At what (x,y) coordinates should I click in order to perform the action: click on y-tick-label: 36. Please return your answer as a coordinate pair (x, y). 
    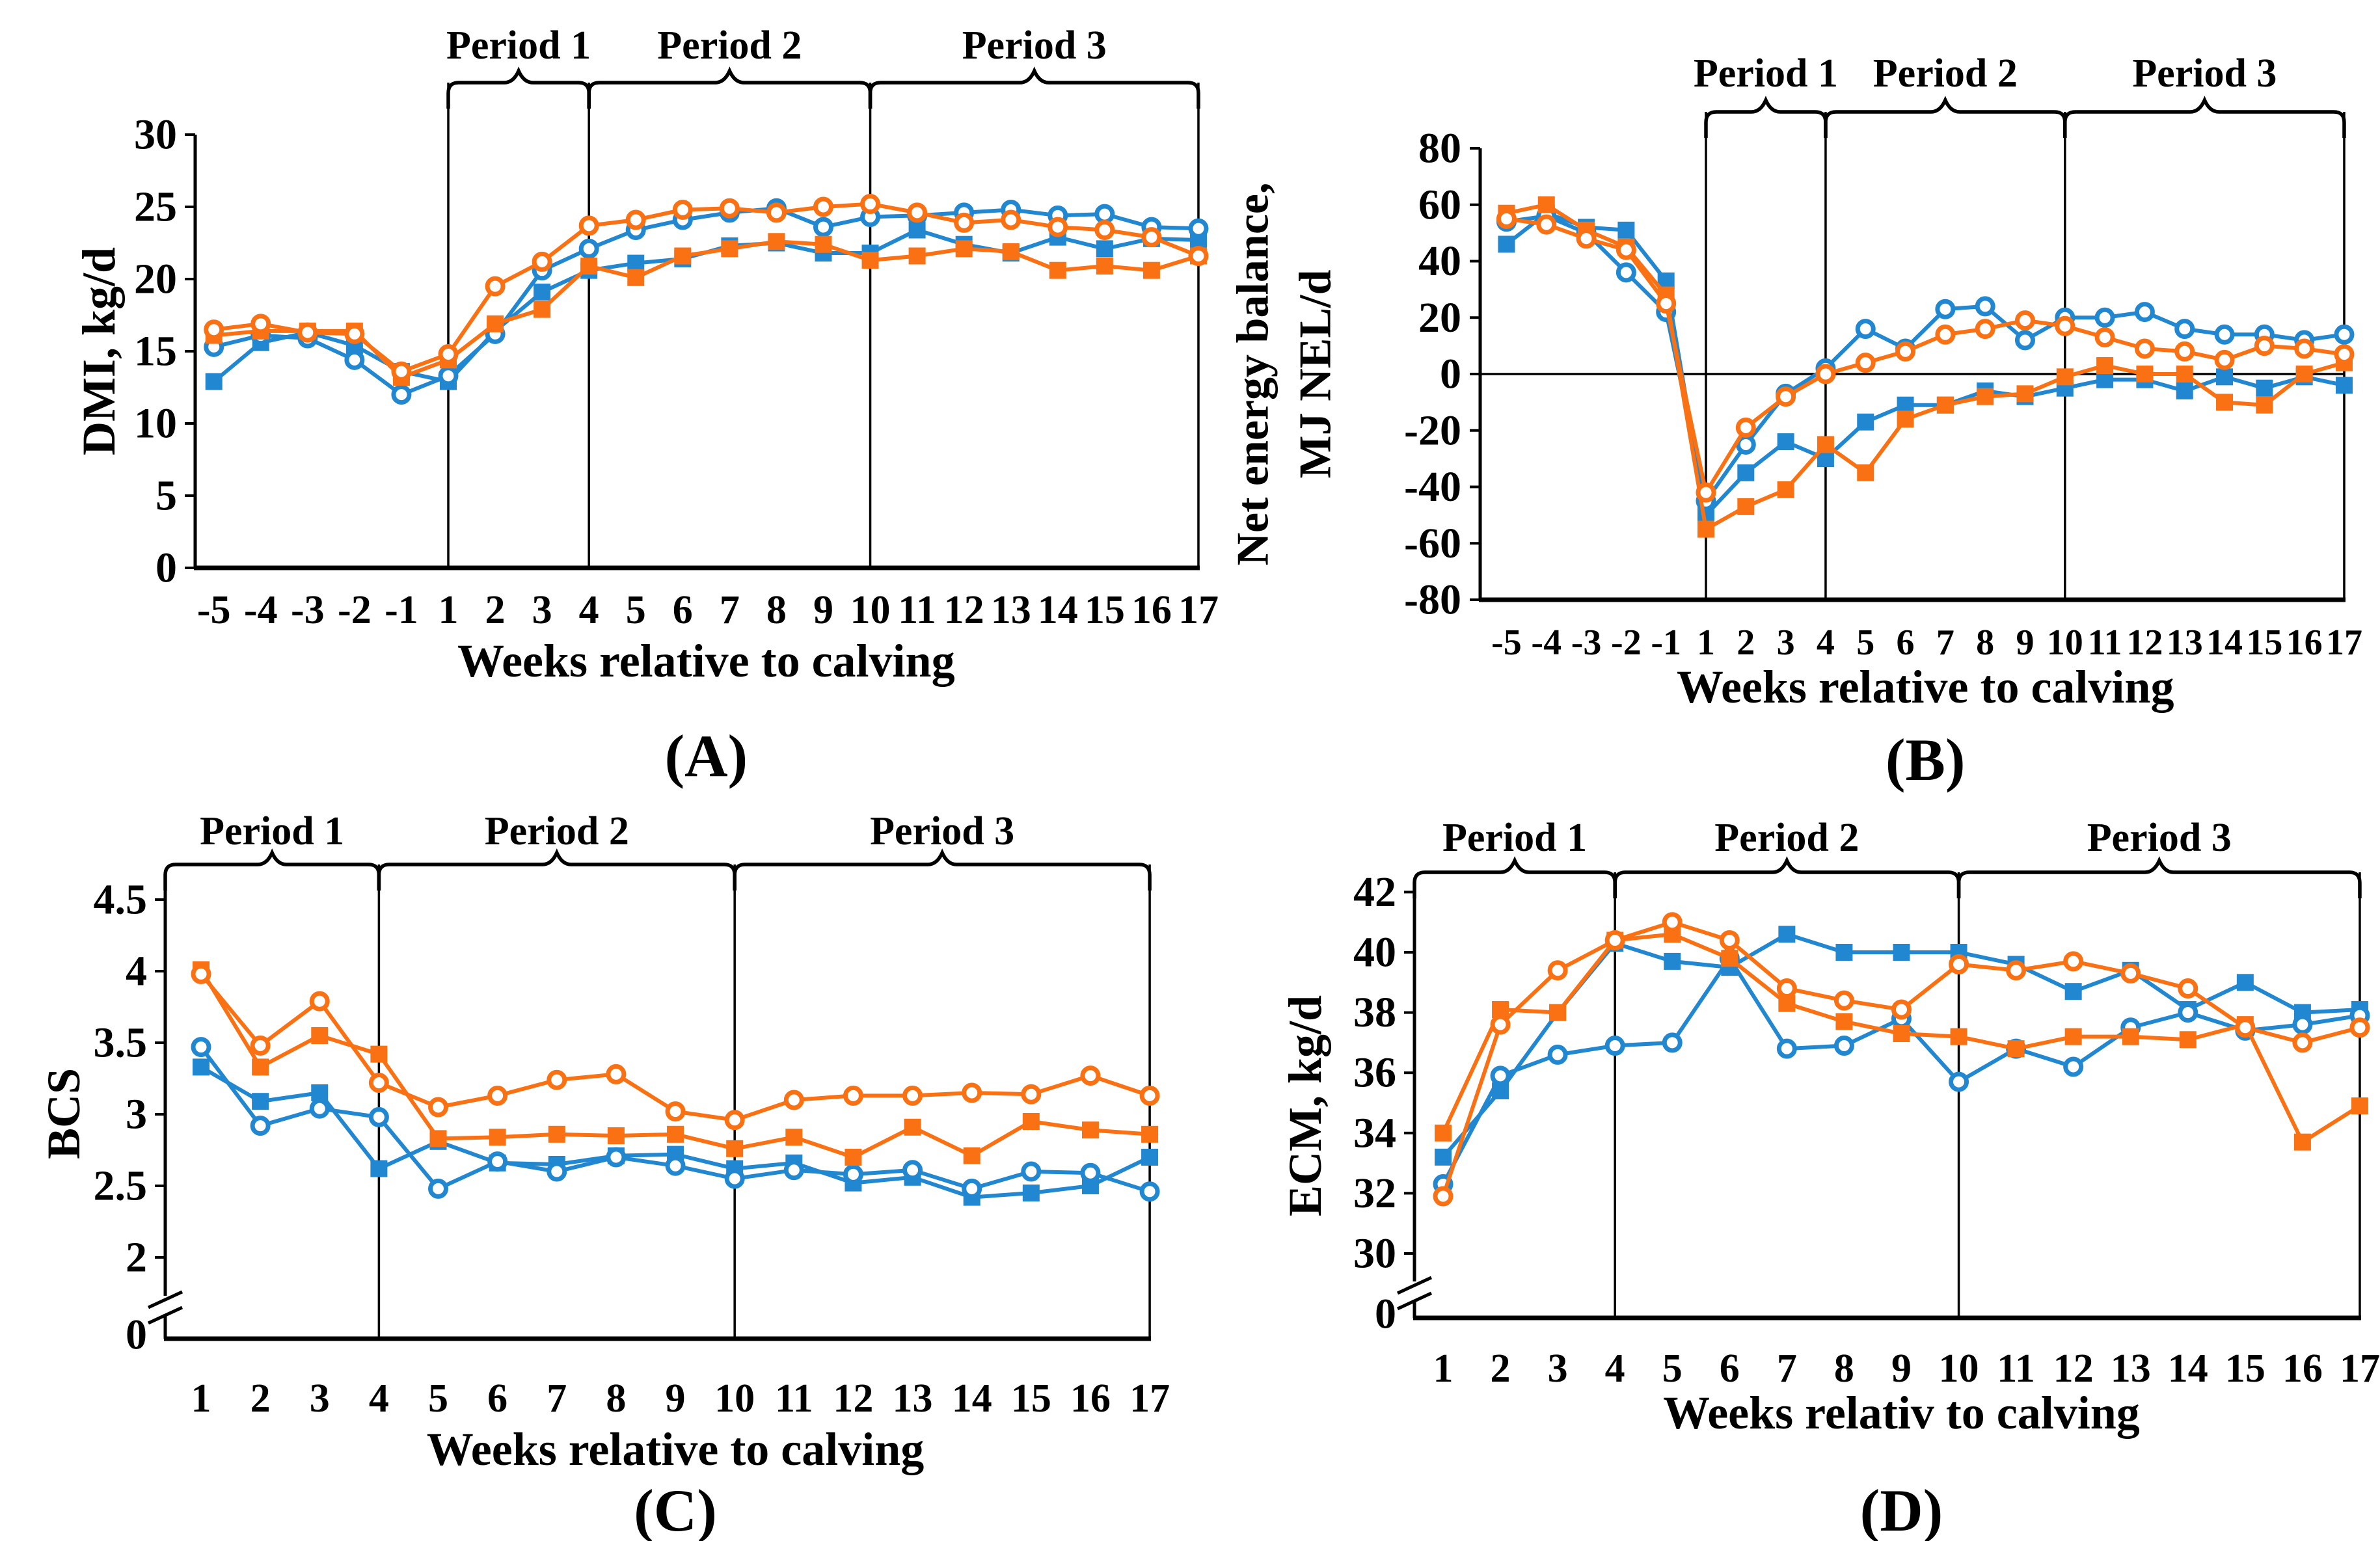
    Looking at the image, I should click on (1375, 1073).